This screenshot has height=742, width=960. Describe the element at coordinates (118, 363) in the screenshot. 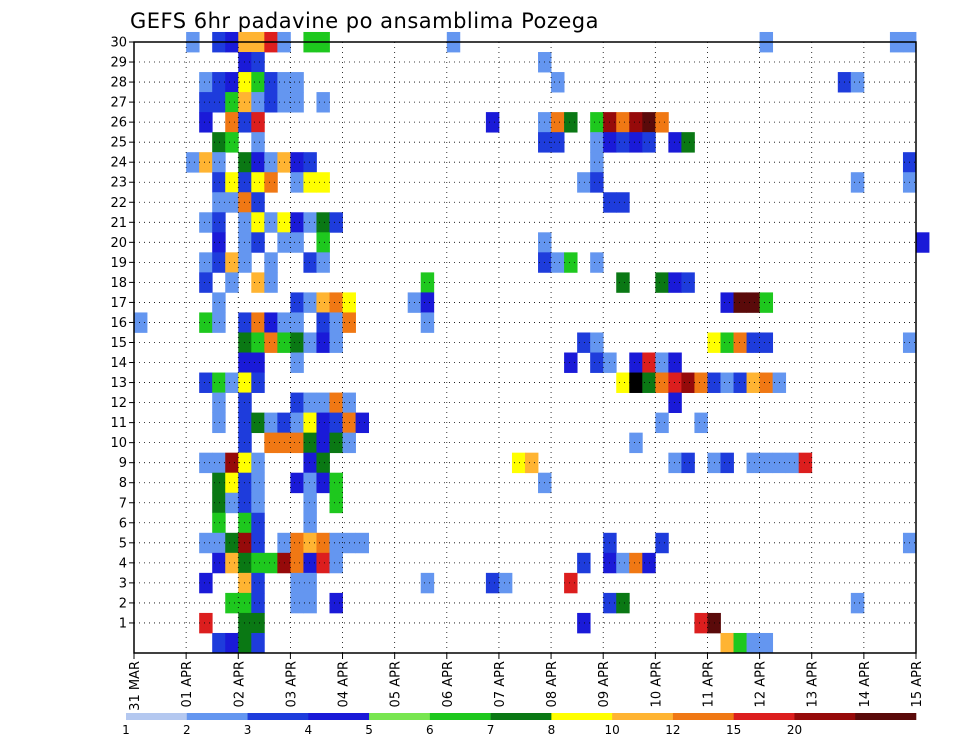

I see `y-tick-label: 14` at that location.